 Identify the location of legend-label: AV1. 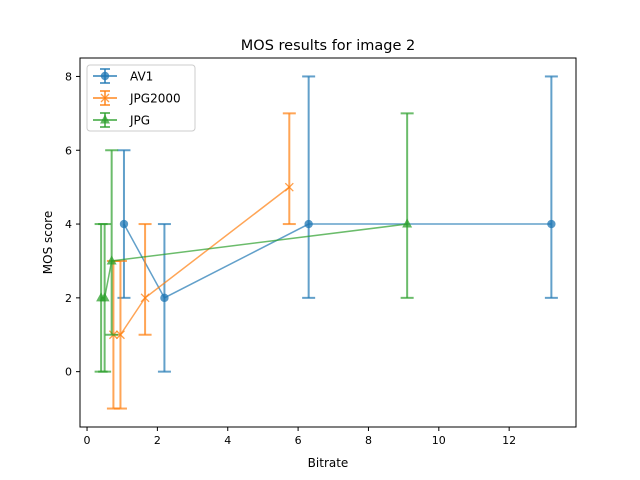
(141, 77).